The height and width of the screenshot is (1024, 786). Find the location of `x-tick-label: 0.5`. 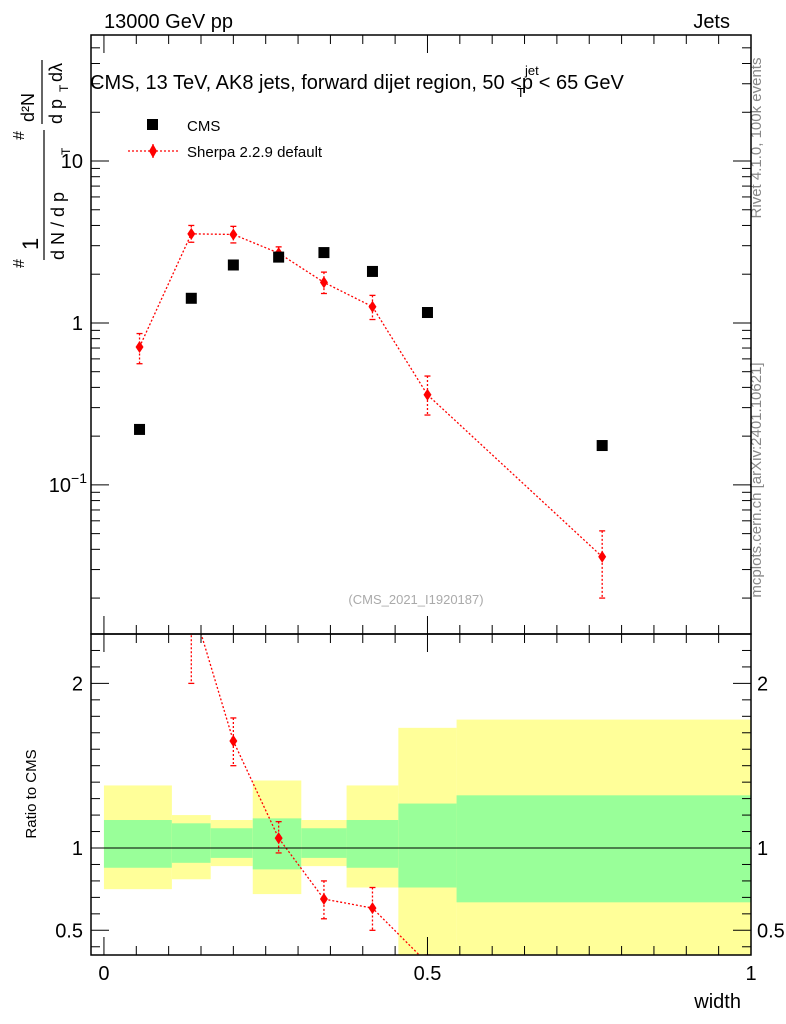

x-tick-label: 0.5 is located at coordinates (428, 974).